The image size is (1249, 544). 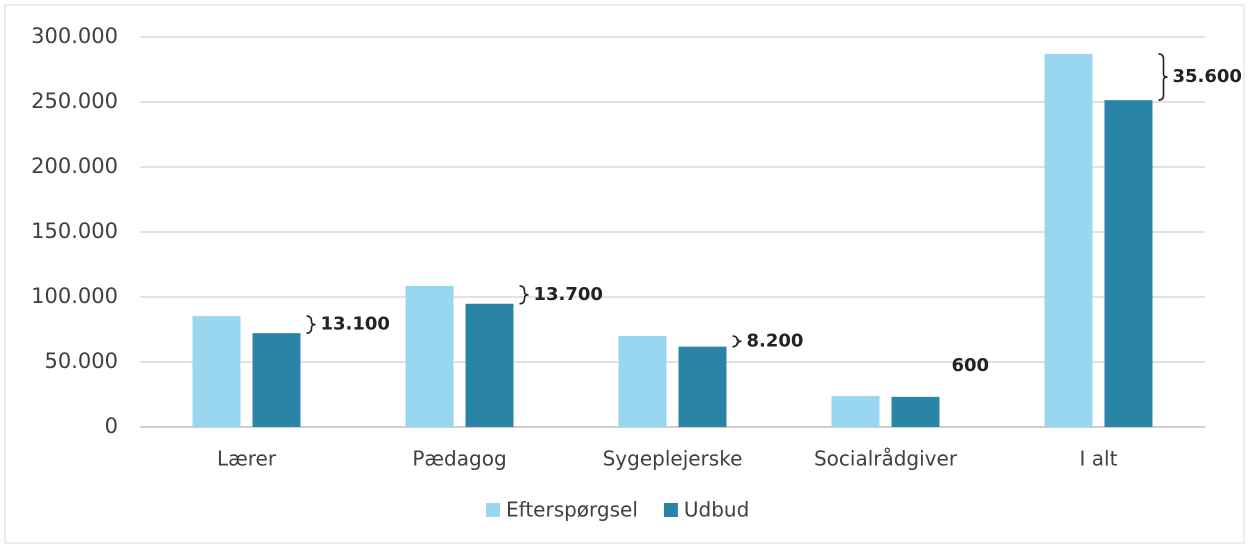 What do you see at coordinates (355, 324) in the screenshot?
I see `annotation: 13.100` at bounding box center [355, 324].